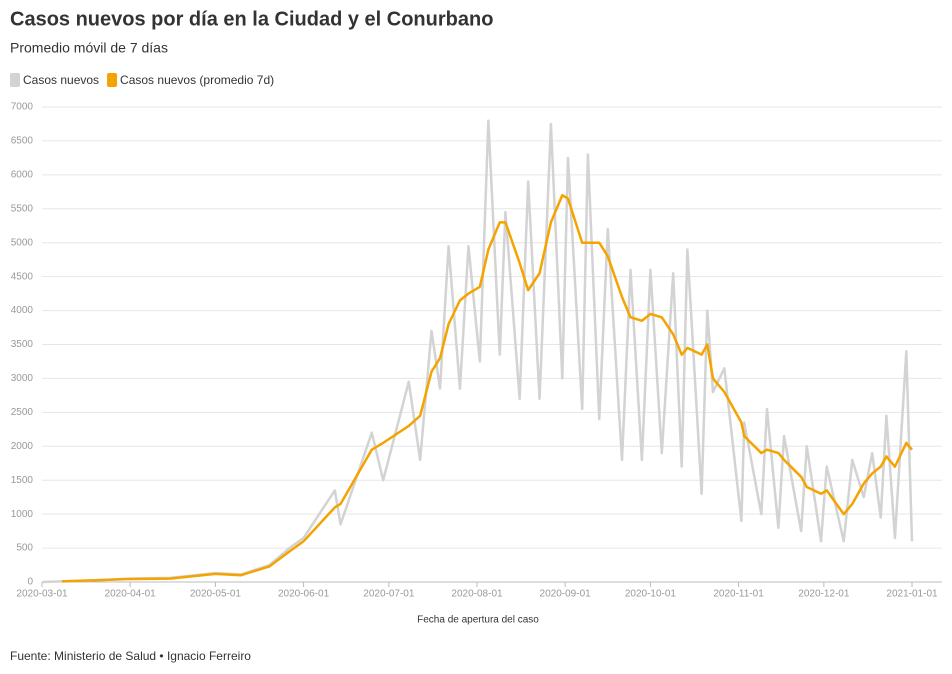  What do you see at coordinates (89, 48) in the screenshot?
I see `chart-subtitle: Promedio móvil de 7 días` at bounding box center [89, 48].